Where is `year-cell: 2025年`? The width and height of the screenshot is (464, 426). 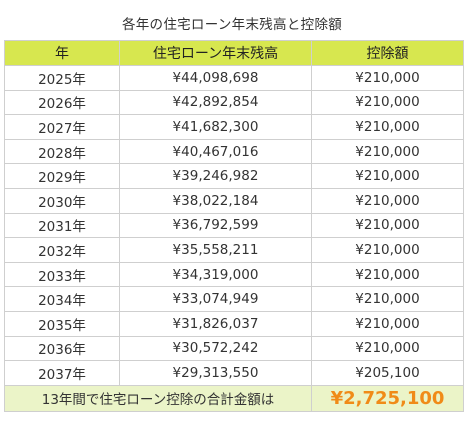
year-cell: 2025年 is located at coordinates (62, 78).